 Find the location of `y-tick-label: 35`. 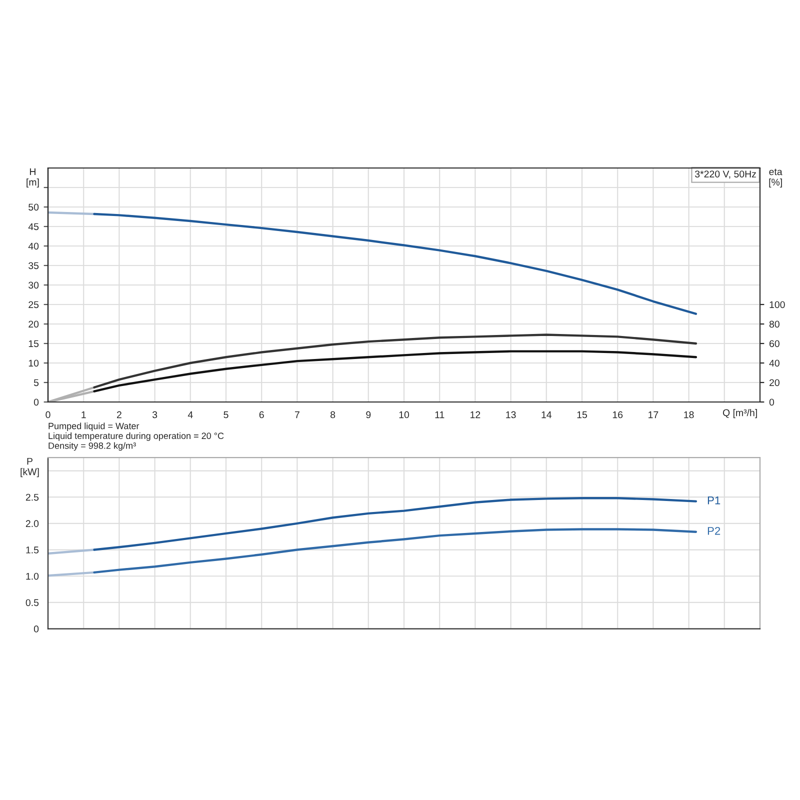

y-tick-label: 35 is located at coordinates (33, 266).